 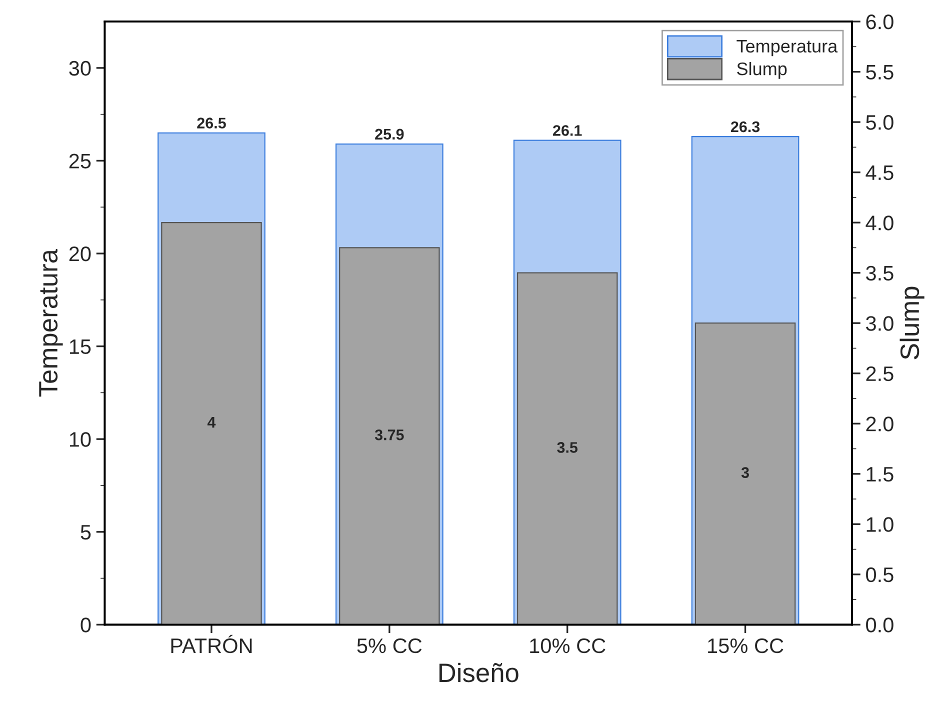 What do you see at coordinates (787, 48) in the screenshot?
I see `legend-label: Temperatura` at bounding box center [787, 48].